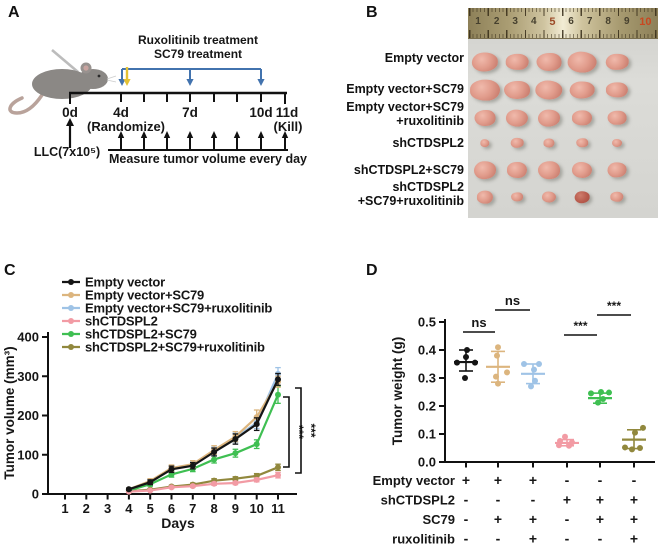 The image size is (660, 553). Describe the element at coordinates (608, 21) in the screenshot. I see `ruler-number: 8` at that location.